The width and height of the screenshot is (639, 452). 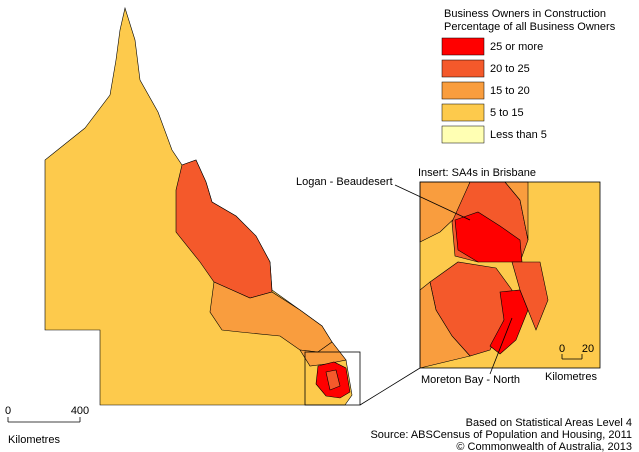 I want to click on area-label: Moreton Bay - North, so click(x=470, y=380).